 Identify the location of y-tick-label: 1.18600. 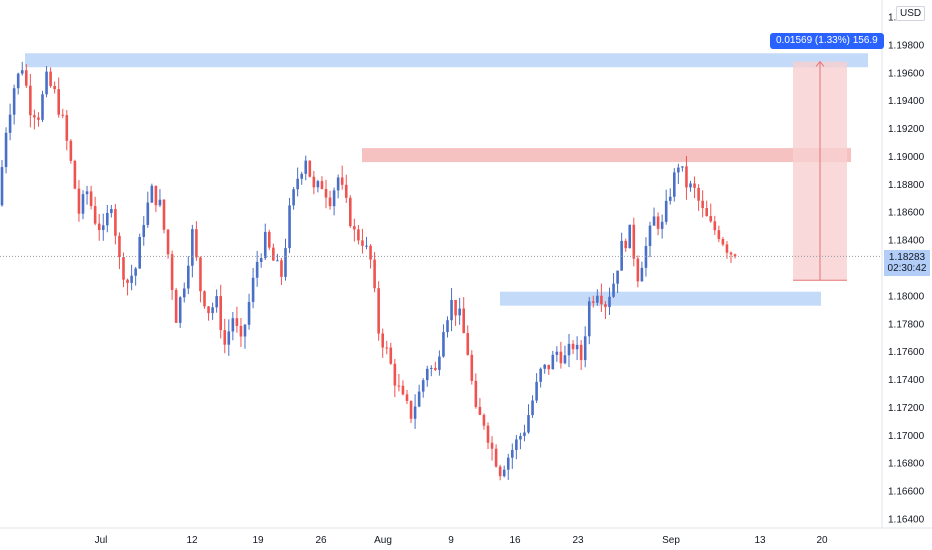
(906, 213).